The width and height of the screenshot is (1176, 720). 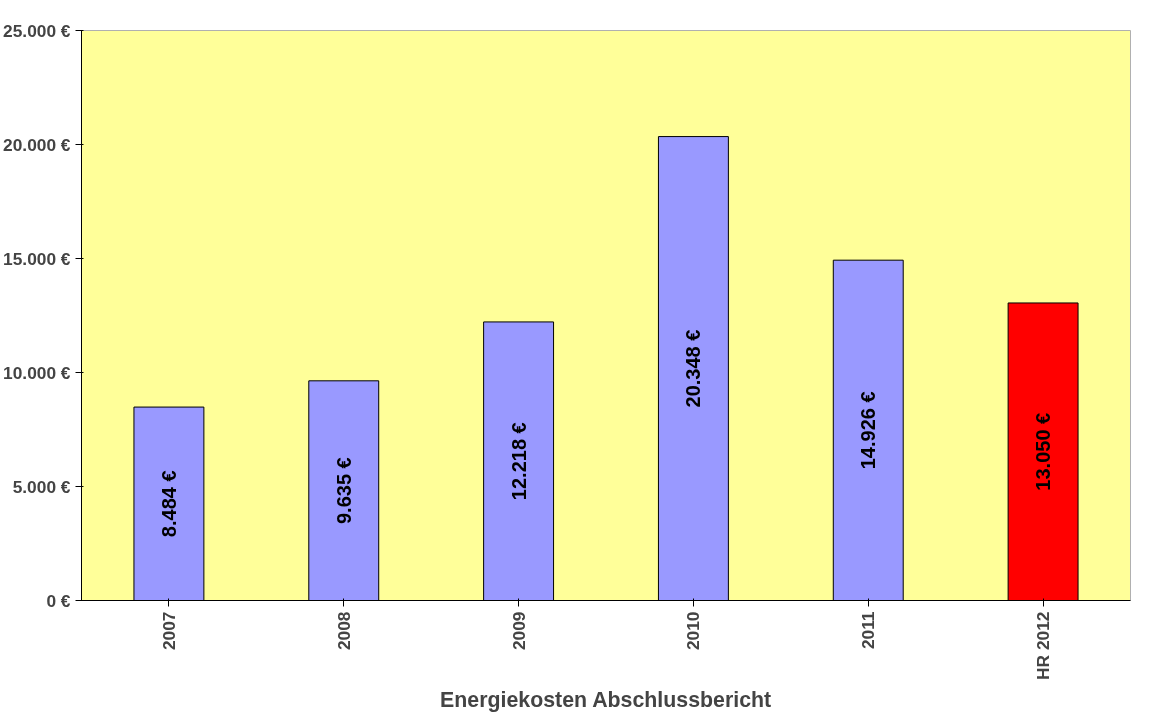 What do you see at coordinates (343, 631) in the screenshot?
I see `x-tick-label: 2008` at bounding box center [343, 631].